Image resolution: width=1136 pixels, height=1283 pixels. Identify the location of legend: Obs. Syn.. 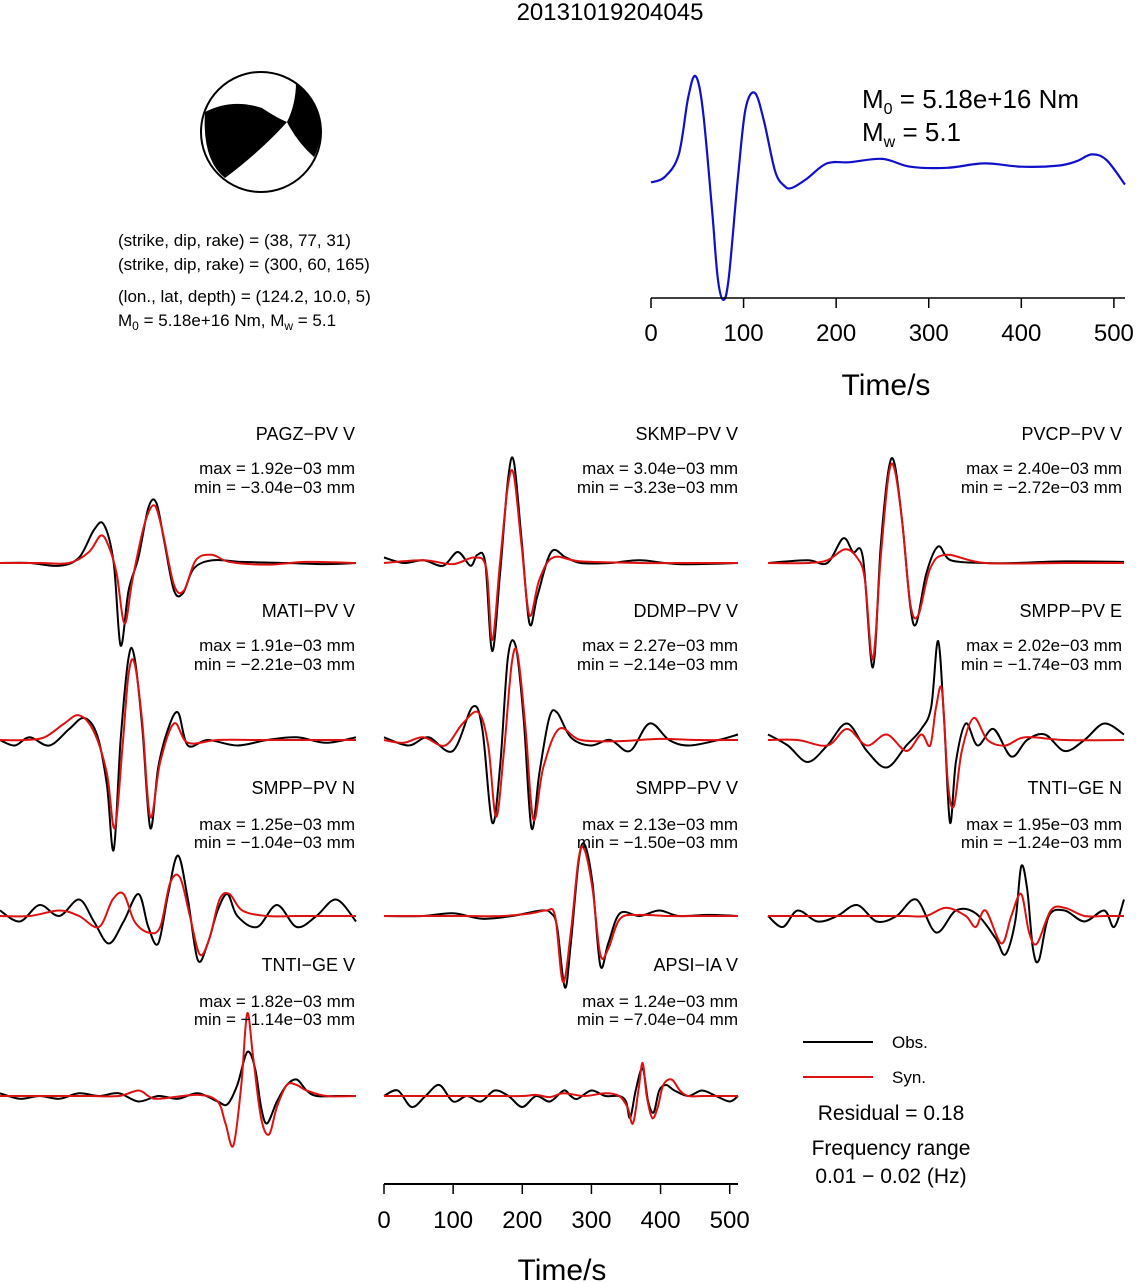
(865, 1060).